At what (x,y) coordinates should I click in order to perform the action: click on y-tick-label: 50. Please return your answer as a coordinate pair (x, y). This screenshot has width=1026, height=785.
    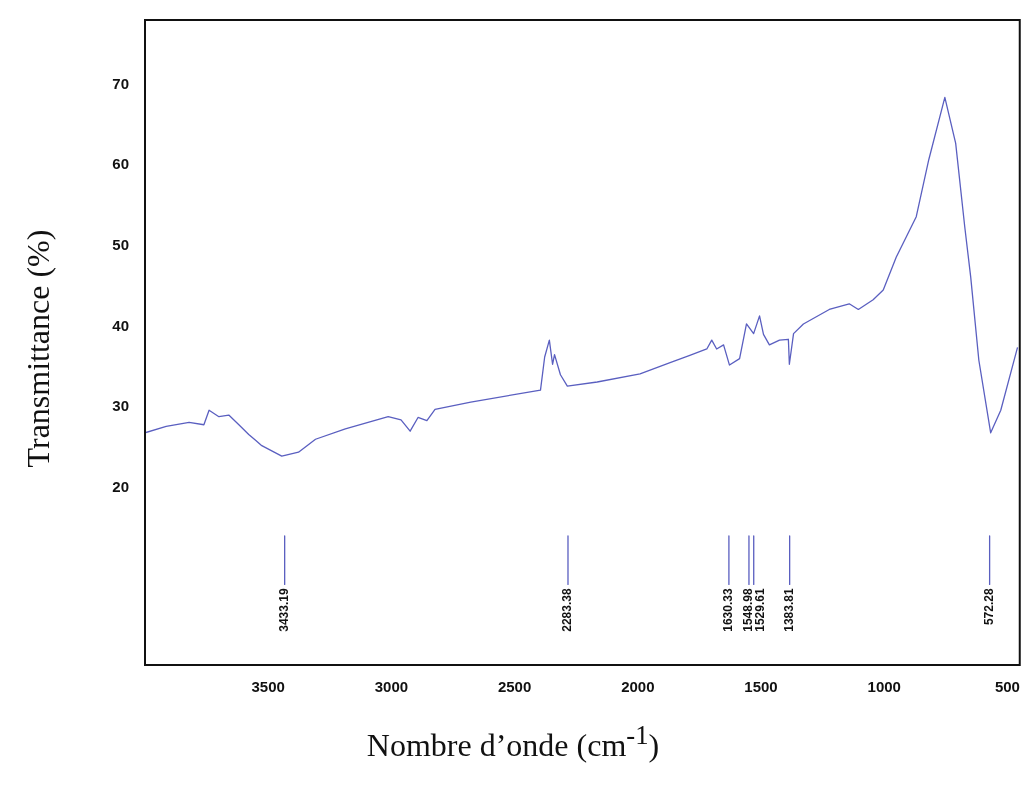
    Looking at the image, I should click on (120, 244).